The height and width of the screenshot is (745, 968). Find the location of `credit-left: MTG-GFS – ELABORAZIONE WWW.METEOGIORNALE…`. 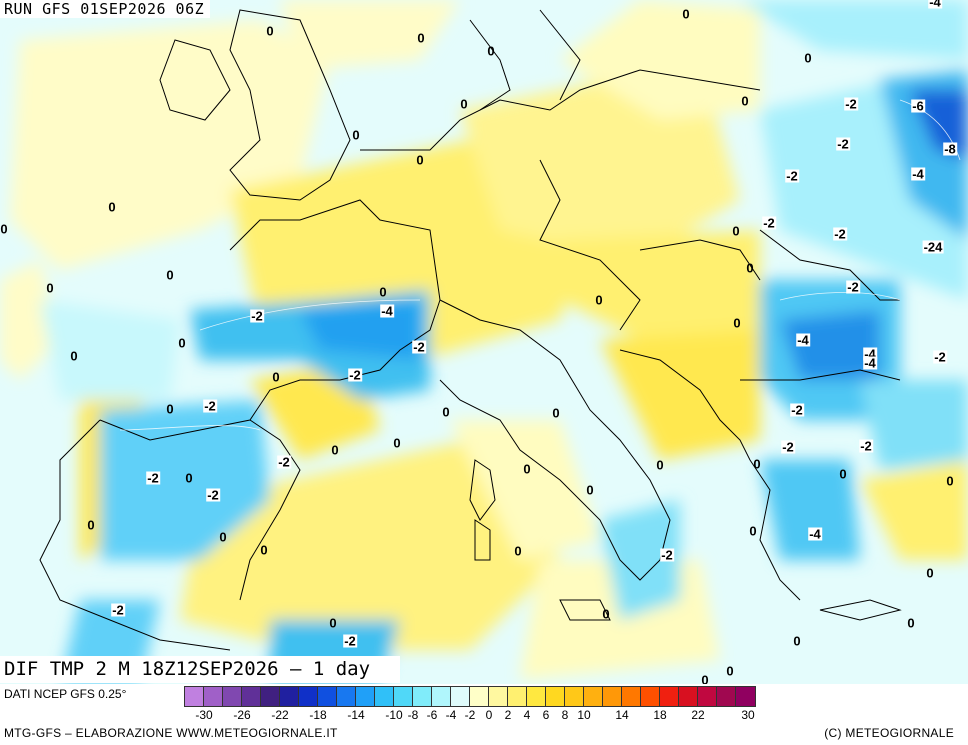

credit-left: MTG-GFS – ELABORAZIONE WWW.METEOGIORNALE… is located at coordinates (171, 733).